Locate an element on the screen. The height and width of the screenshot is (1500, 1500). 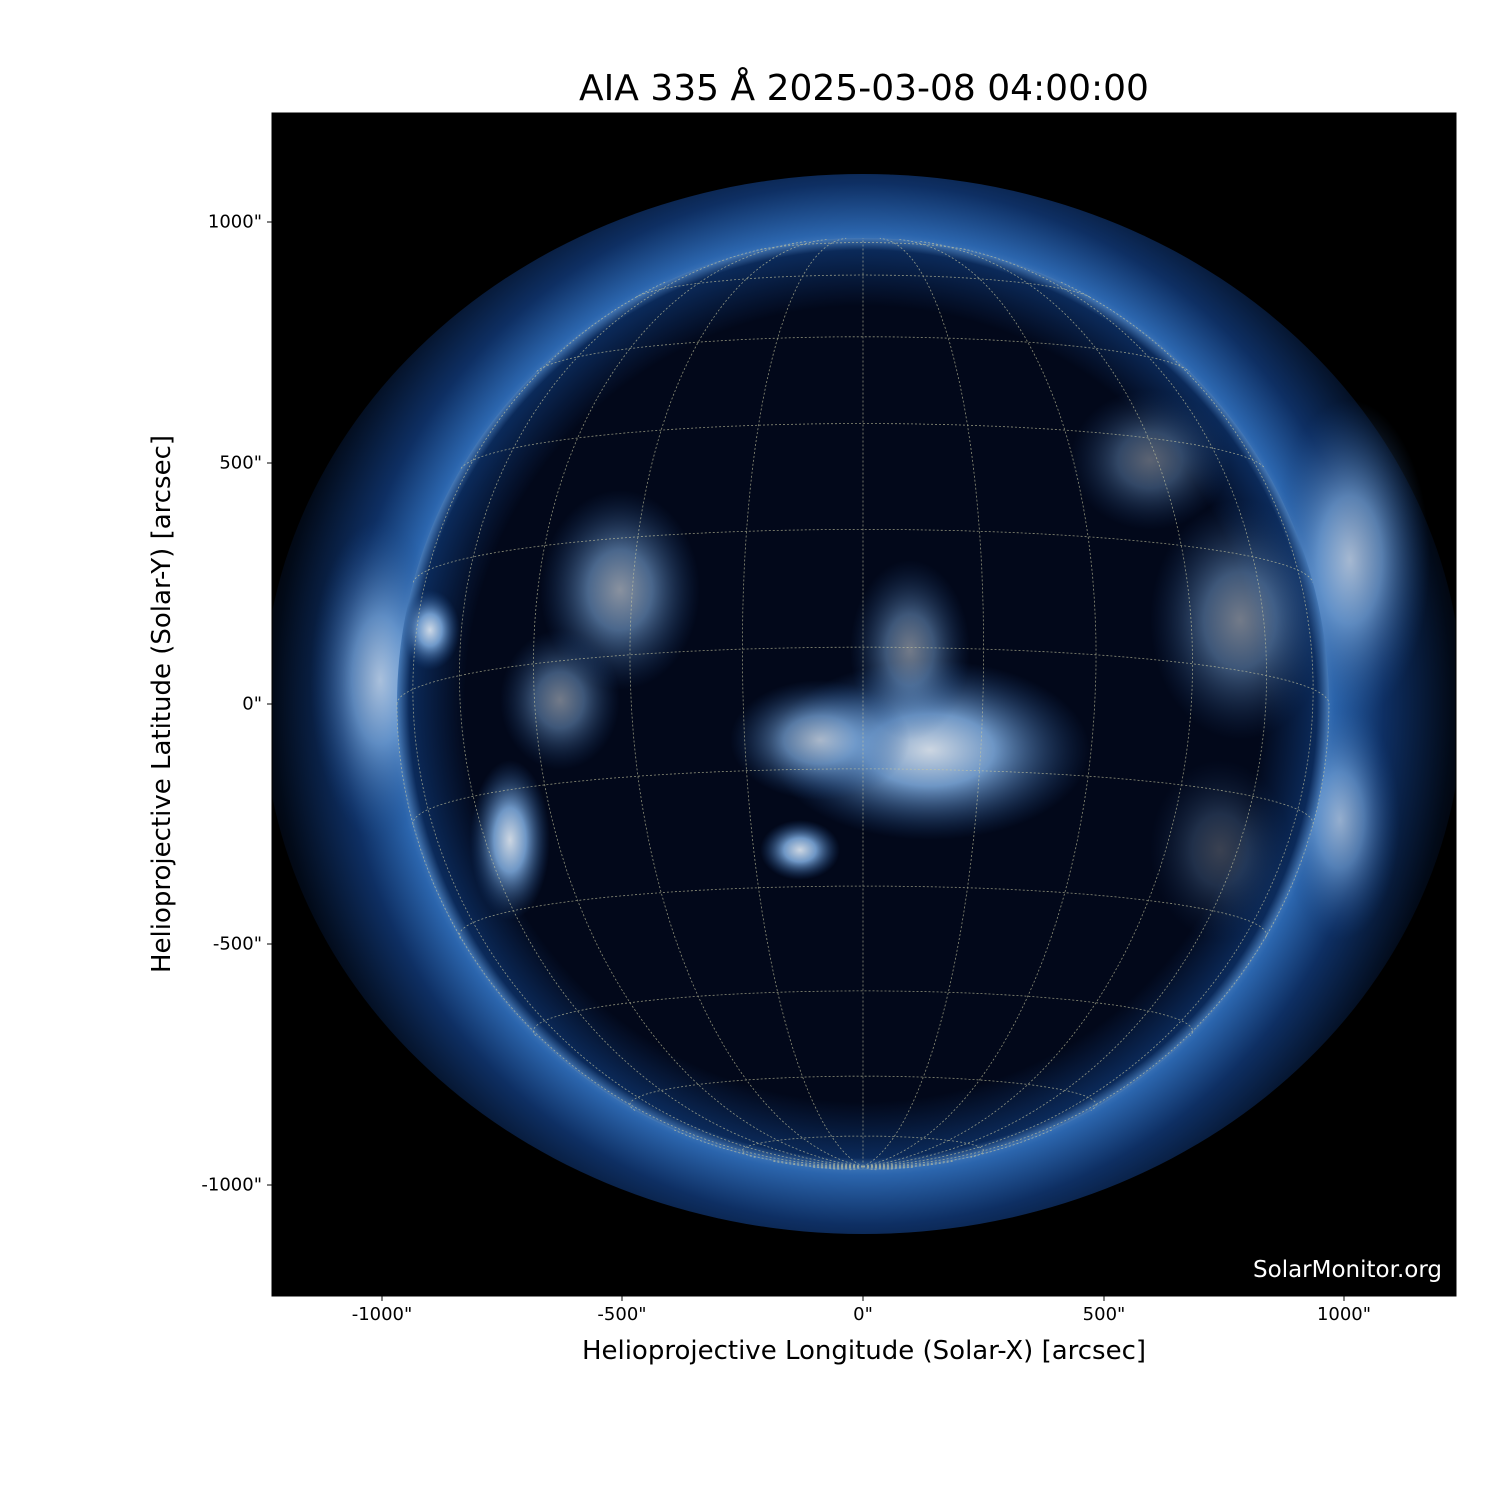
y-tick-label: 0" is located at coordinates (252, 704).